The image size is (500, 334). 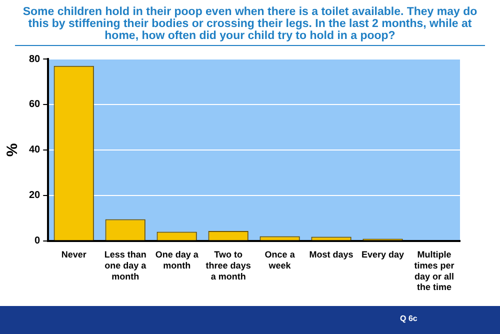 What do you see at coordinates (35, 150) in the screenshot?
I see `y-tick-label: 40` at bounding box center [35, 150].